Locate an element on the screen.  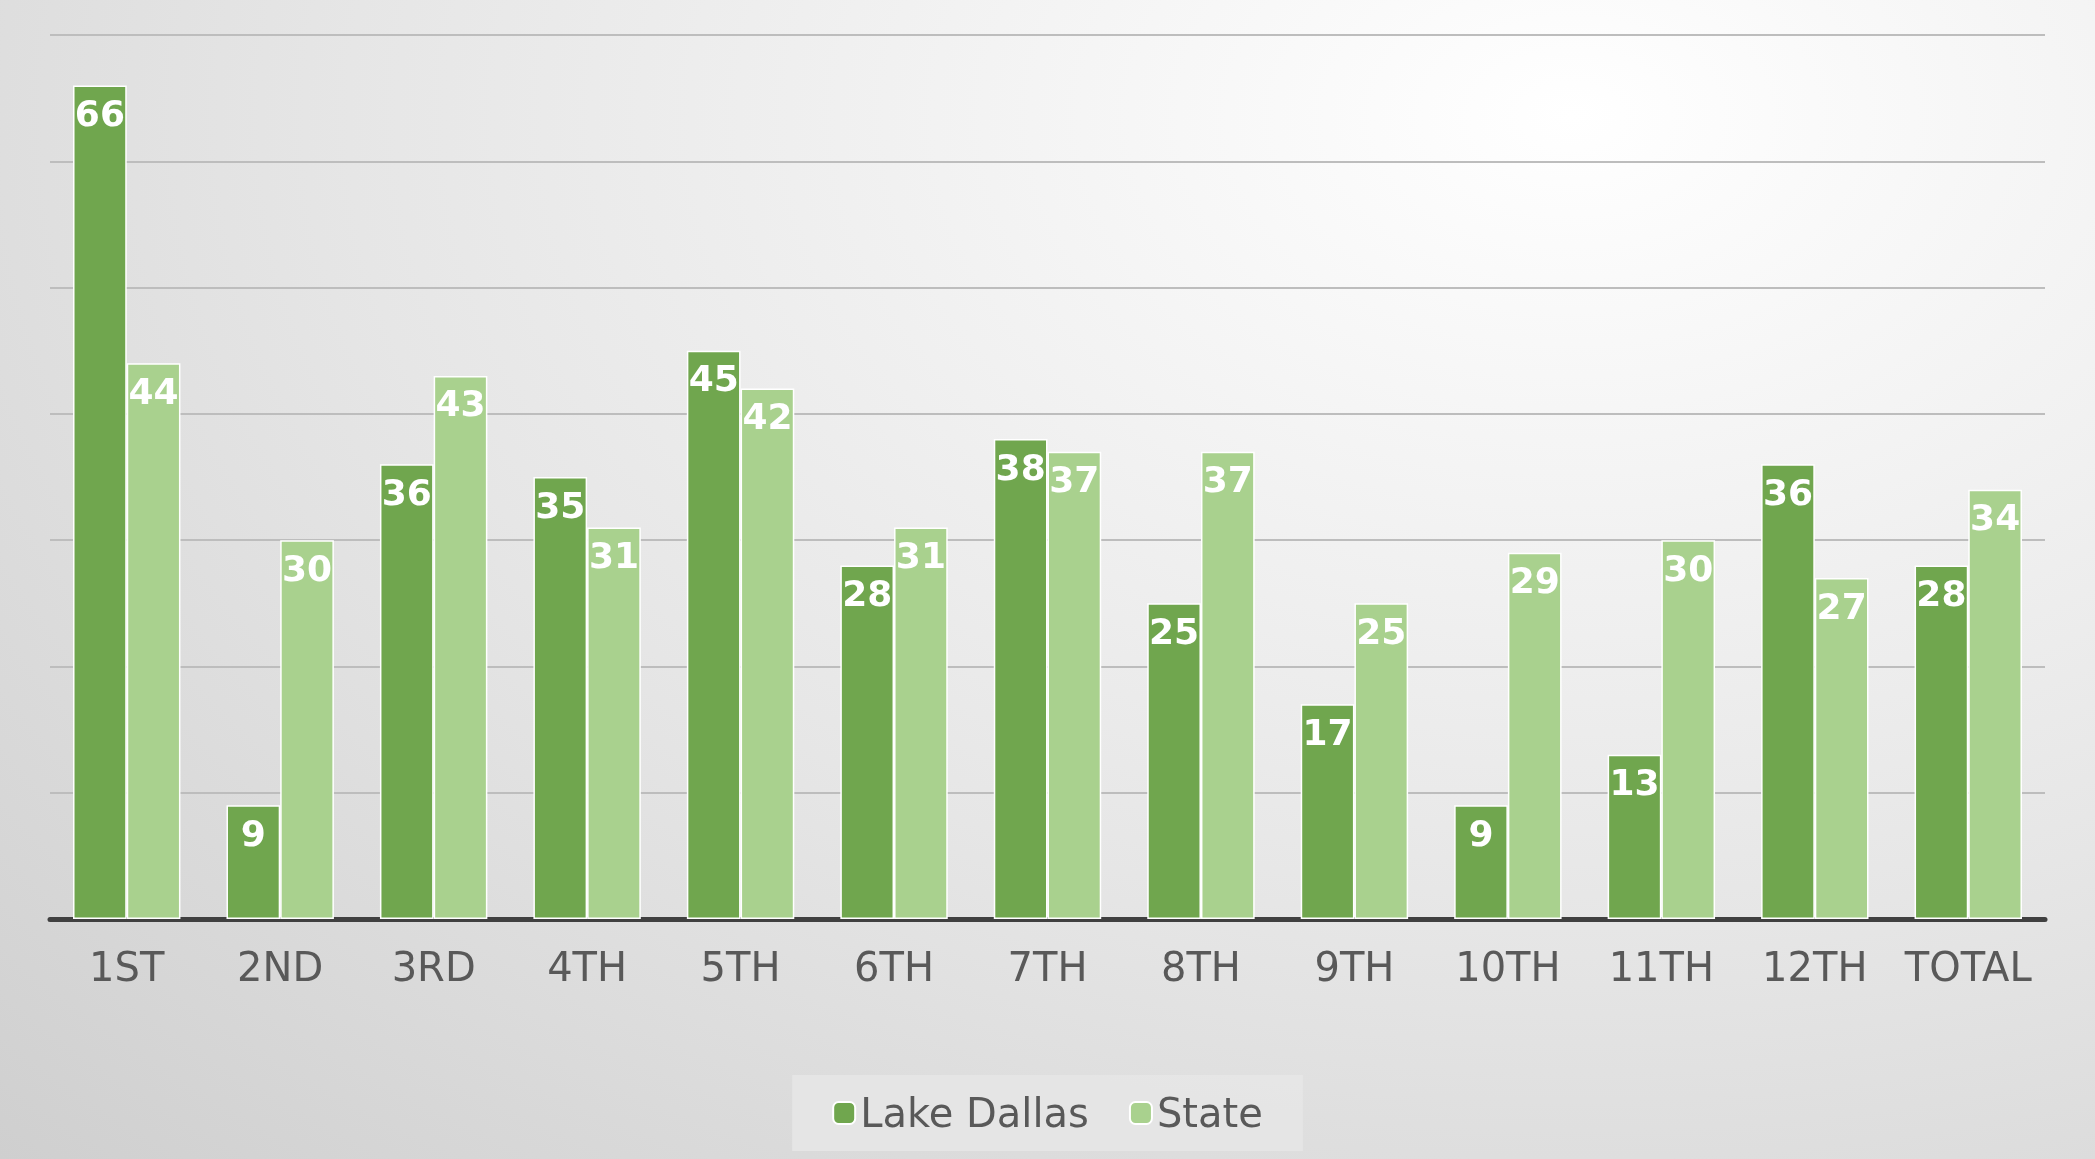
legend-label: State is located at coordinates (1209, 1113).